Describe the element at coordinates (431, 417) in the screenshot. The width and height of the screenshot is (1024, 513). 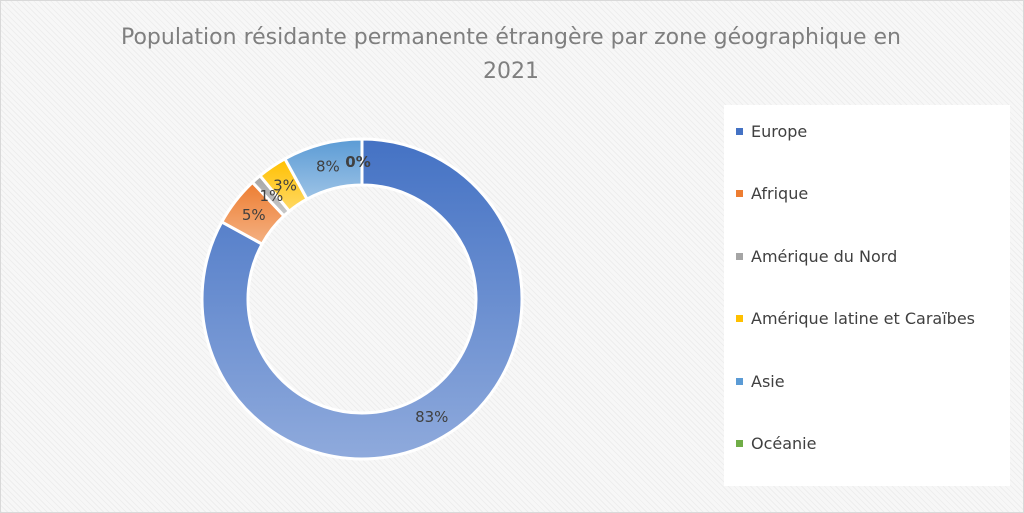
I see `data-label-europe: 83%` at that location.